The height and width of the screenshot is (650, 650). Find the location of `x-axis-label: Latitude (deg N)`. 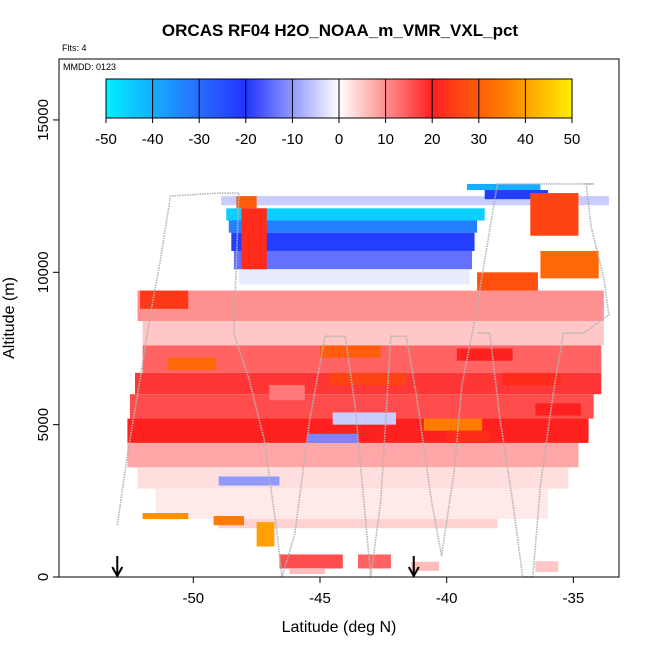

x-axis-label: Latitude (deg N) is located at coordinates (339, 627).